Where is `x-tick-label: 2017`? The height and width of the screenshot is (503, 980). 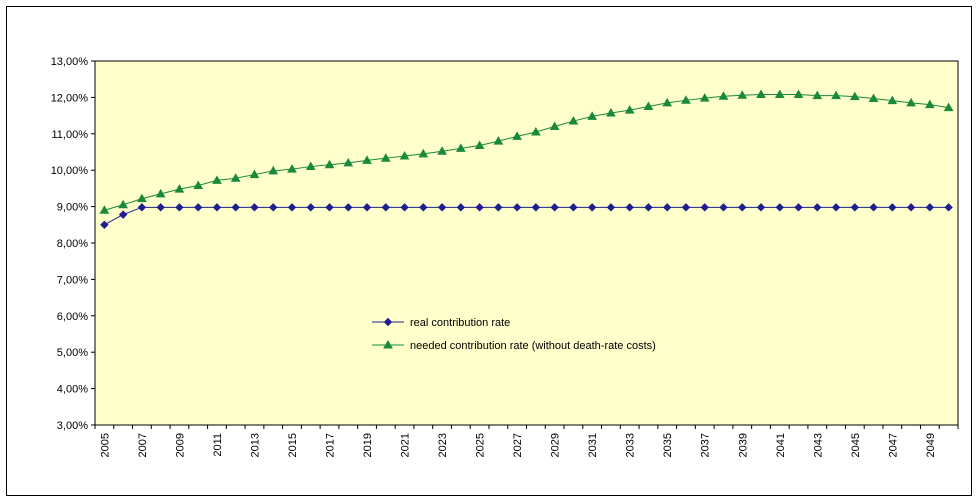
x-tick-label: 2017 is located at coordinates (331, 445).